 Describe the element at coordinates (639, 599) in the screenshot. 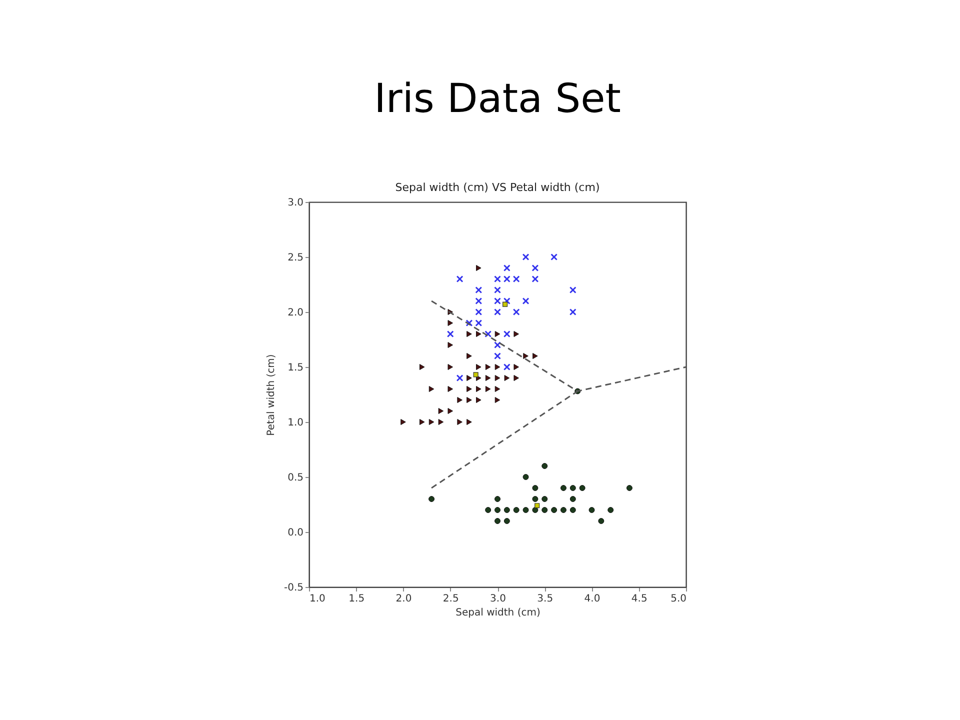

I see `x-tick-label: 4.5` at that location.